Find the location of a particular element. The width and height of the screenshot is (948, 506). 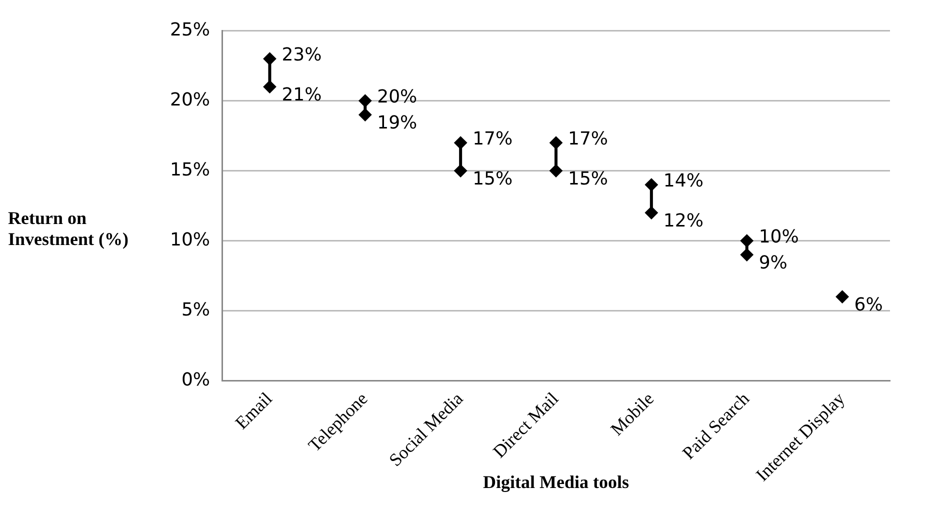

data-label: 19% is located at coordinates (397, 123).